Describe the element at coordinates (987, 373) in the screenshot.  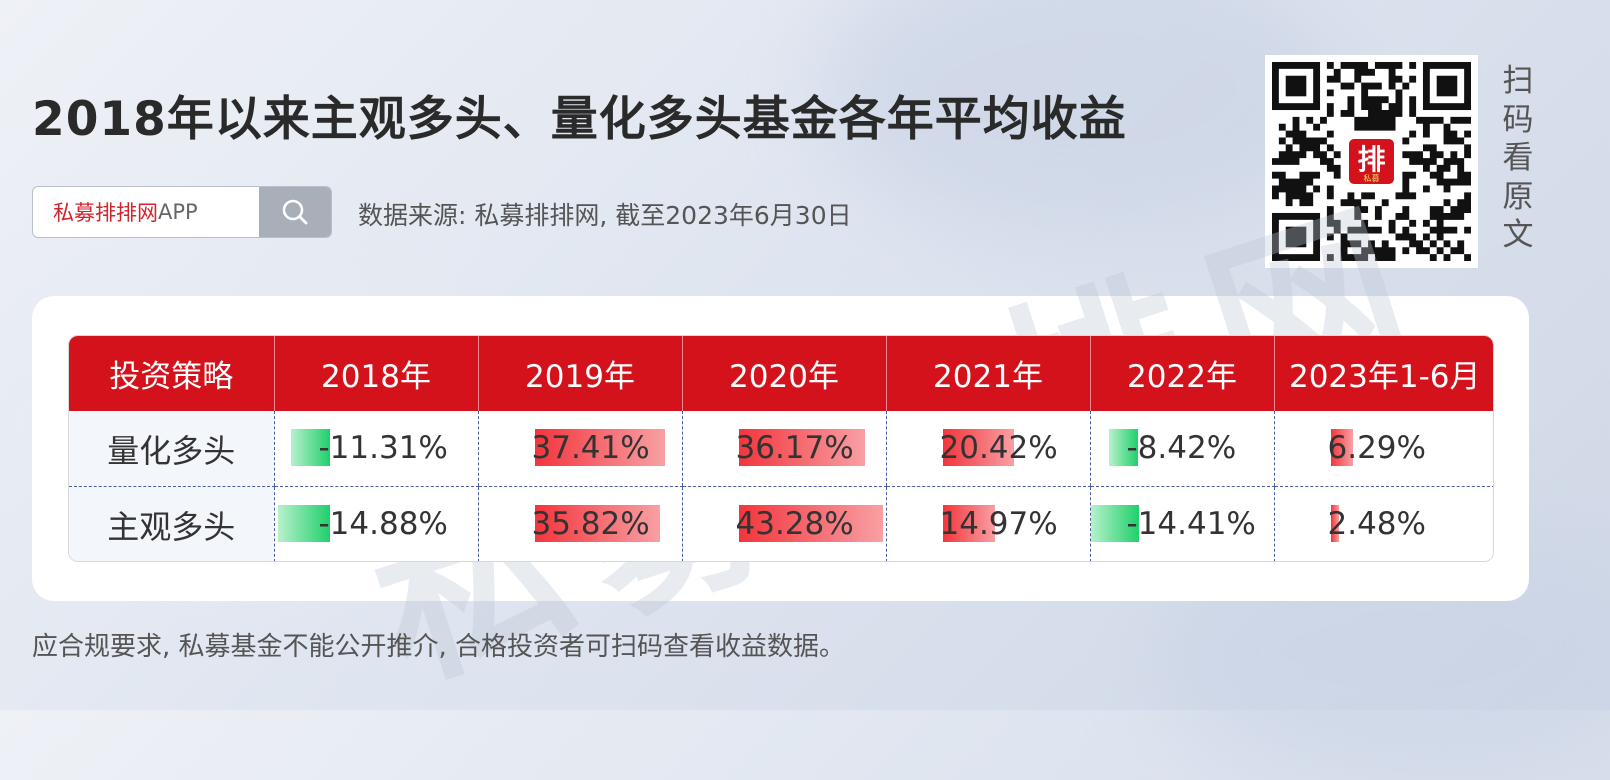
I see `column-header: 2021年` at that location.